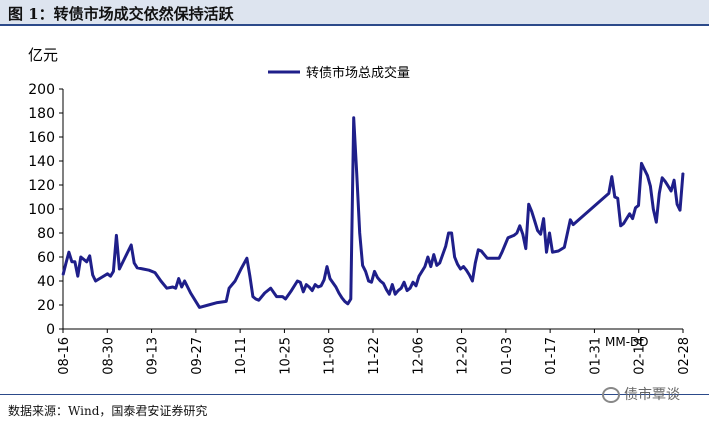 The image size is (709, 422). What do you see at coordinates (41, 138) in the screenshot?
I see `y-tick-label: 160` at bounding box center [41, 138].